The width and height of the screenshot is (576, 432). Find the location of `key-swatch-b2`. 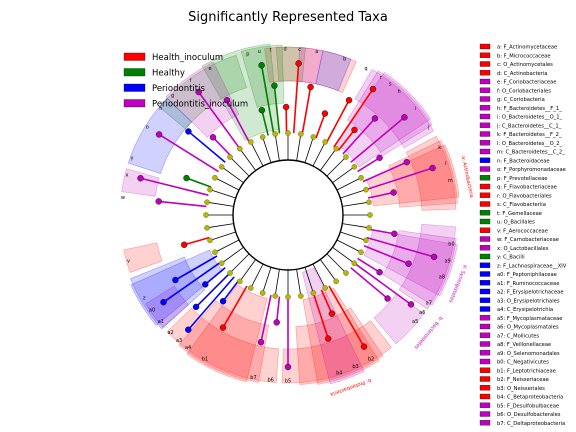

key-swatch-b2 is located at coordinates (485, 379).